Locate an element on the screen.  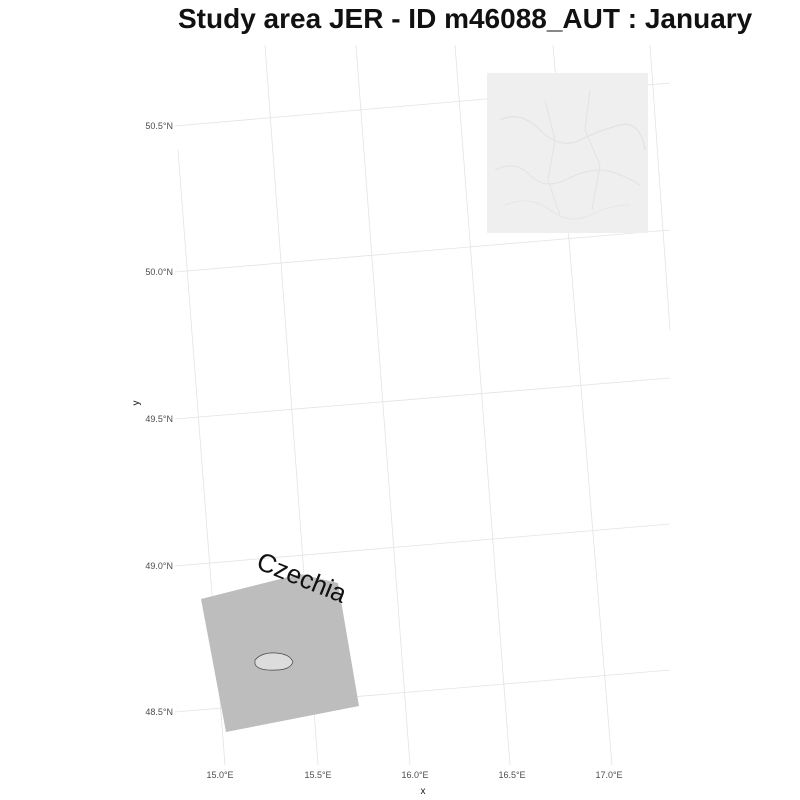
x-tick-label: 17.0°E is located at coordinates (608, 775).